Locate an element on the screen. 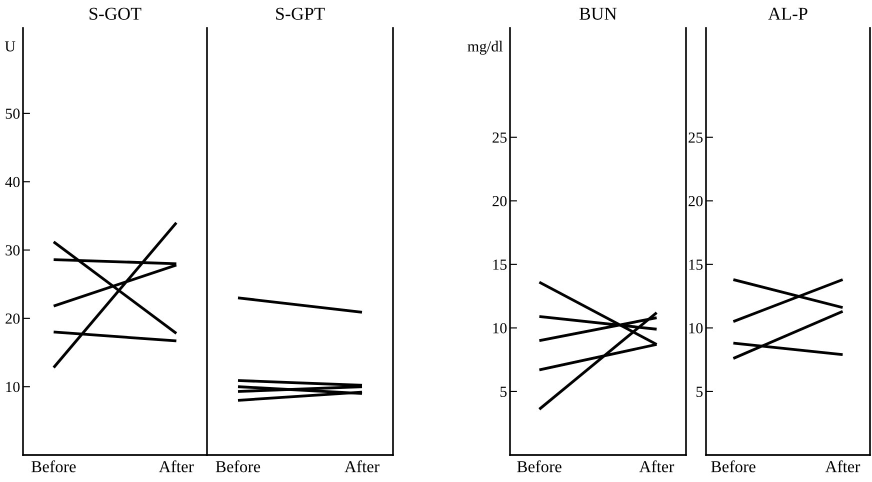  y-axis-title: mg/dl is located at coordinates (485, 47).